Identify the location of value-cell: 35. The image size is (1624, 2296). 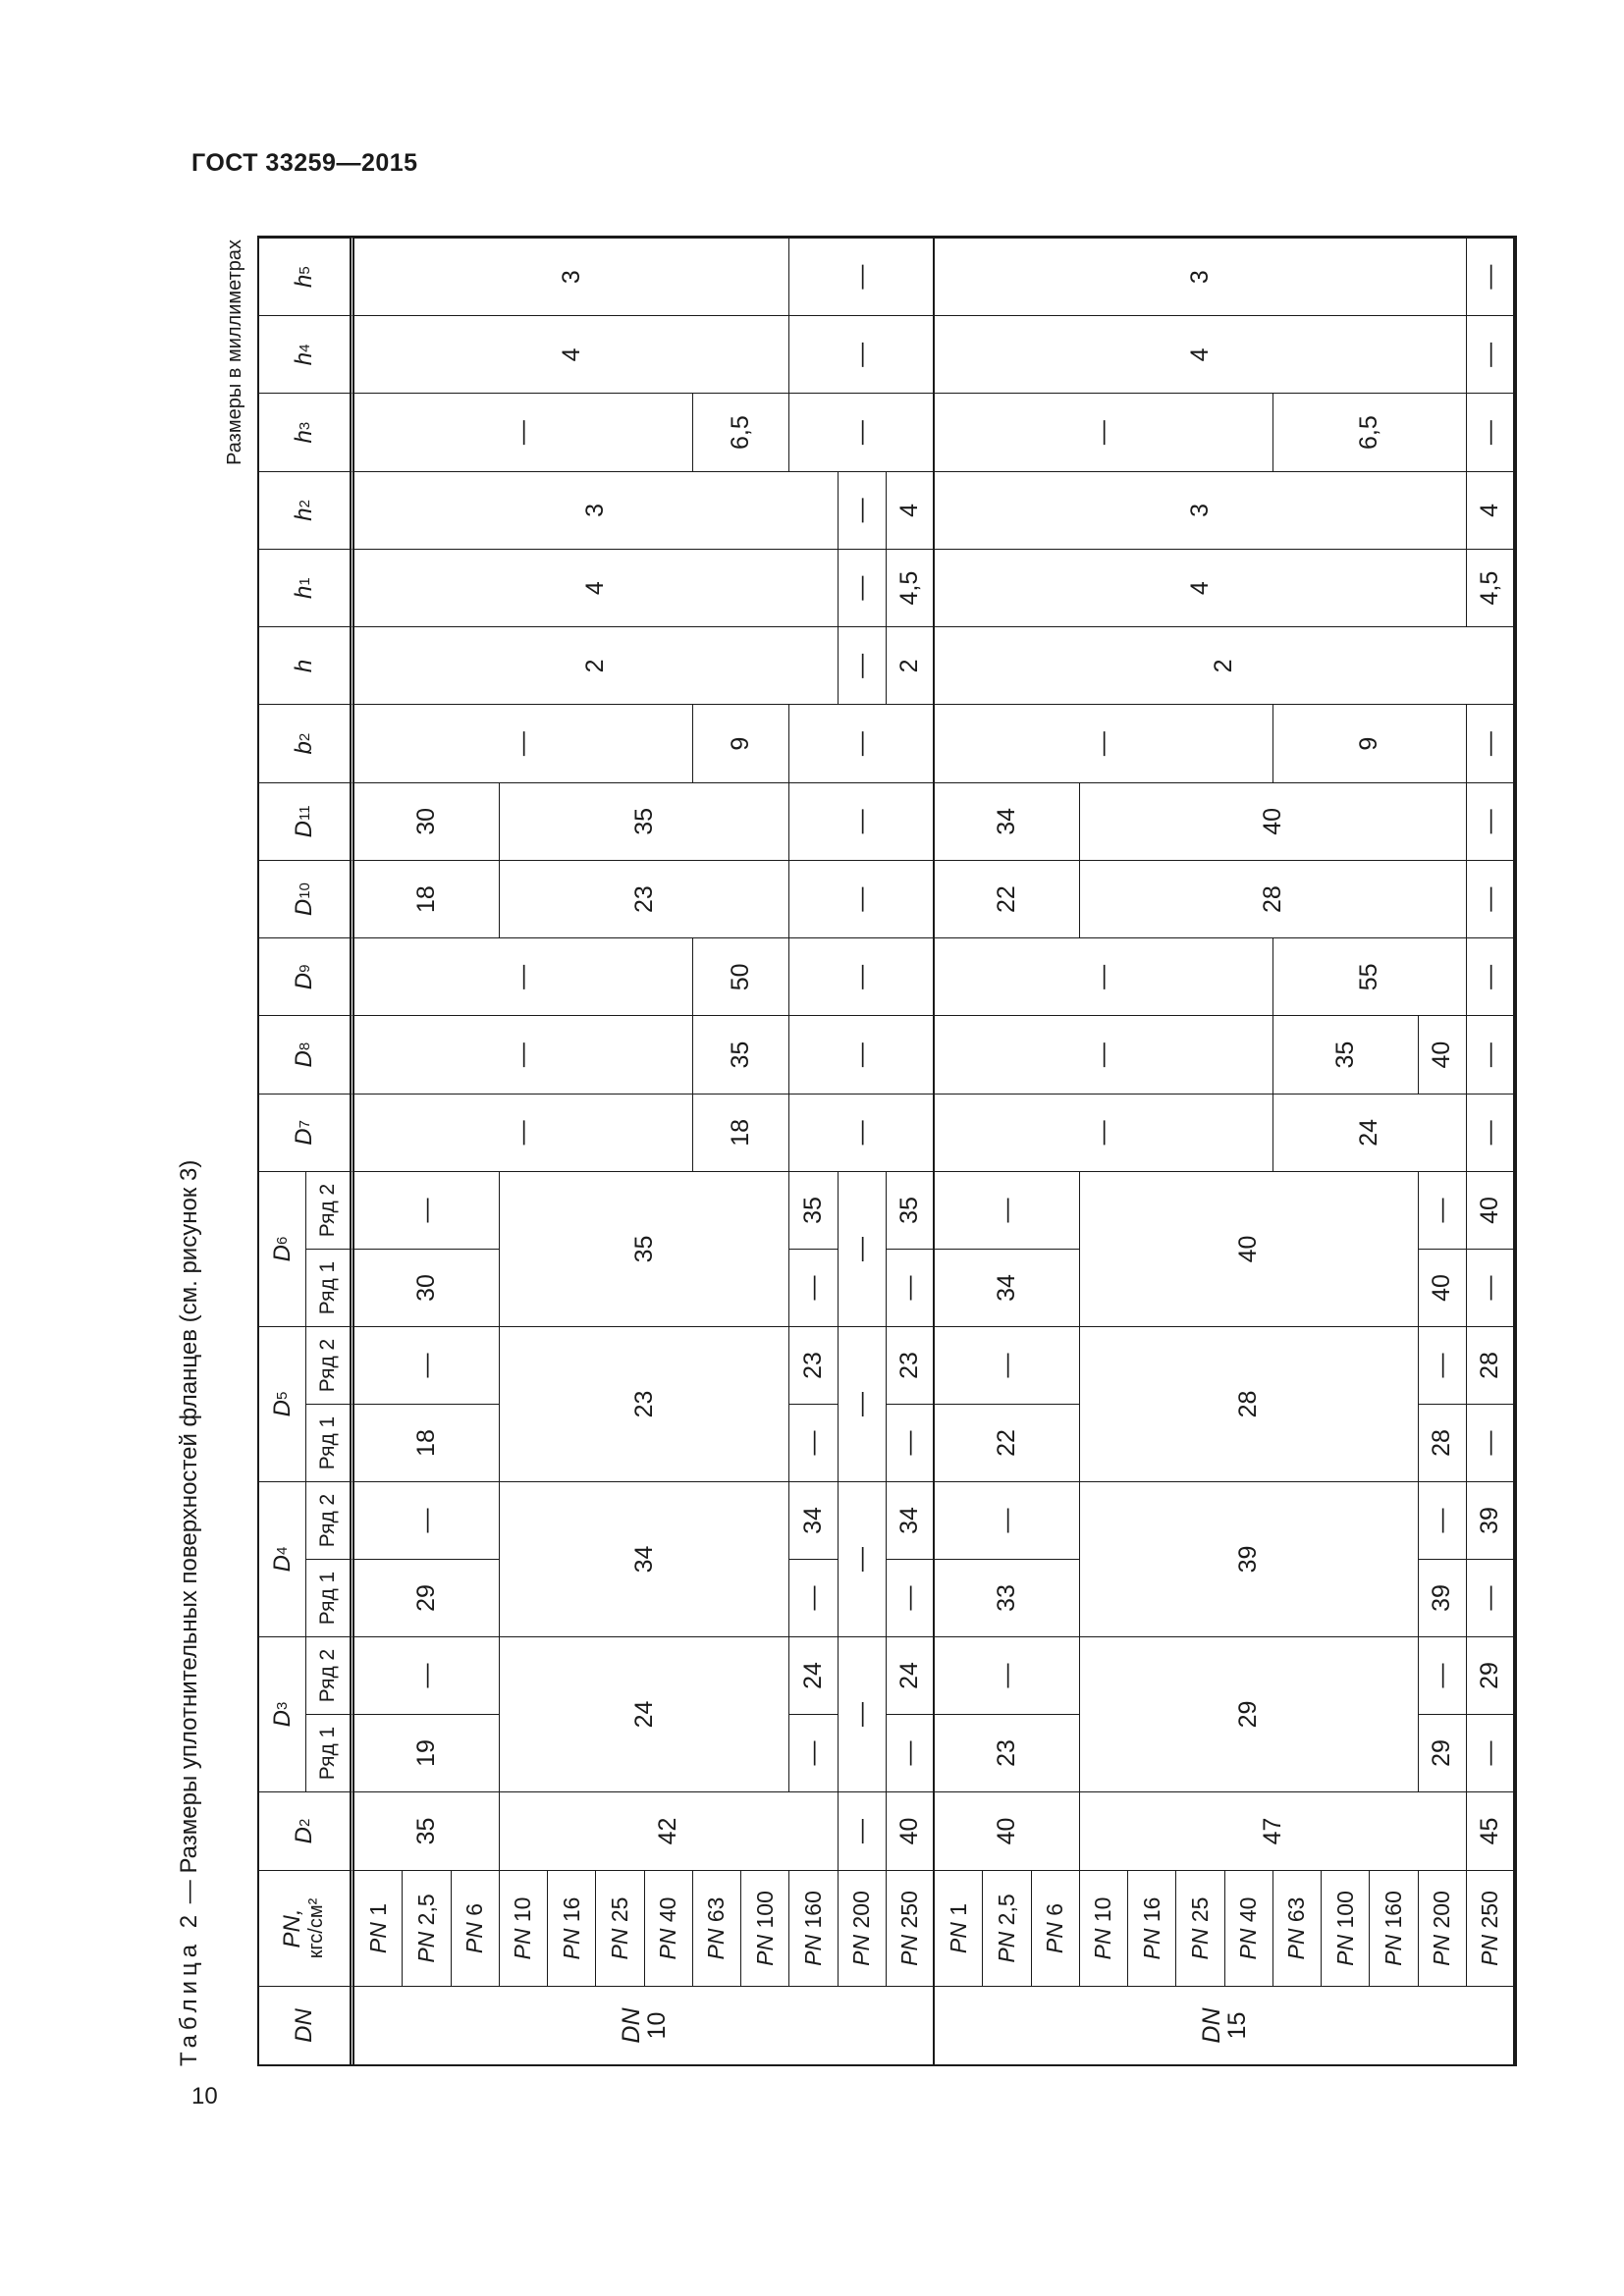
(427, 1831).